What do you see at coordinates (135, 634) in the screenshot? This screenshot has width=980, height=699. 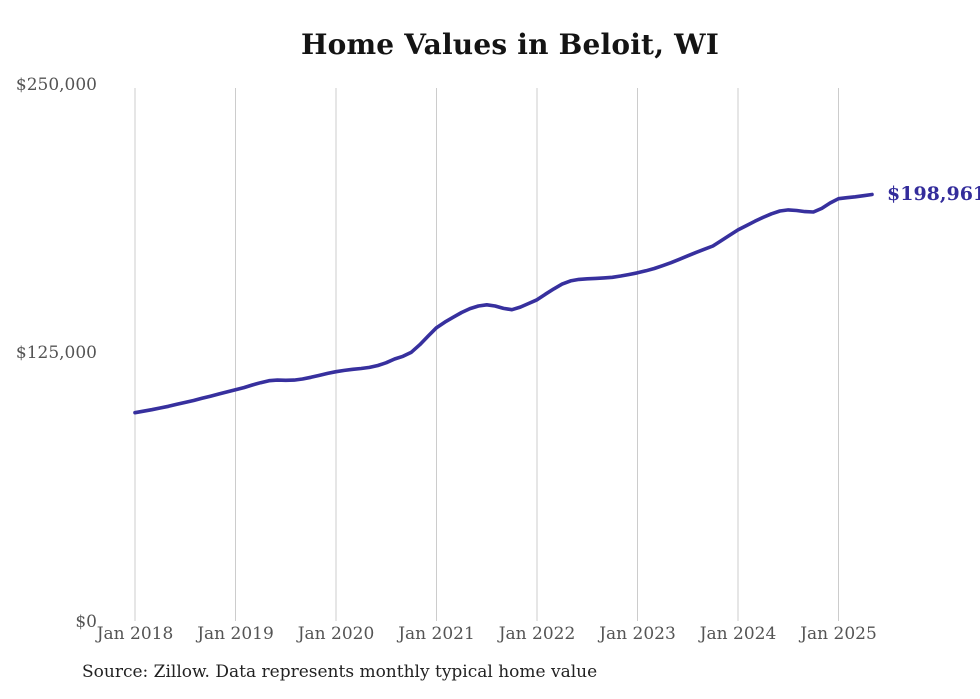 I see `x-tick-label: Jan 2018` at bounding box center [135, 634].